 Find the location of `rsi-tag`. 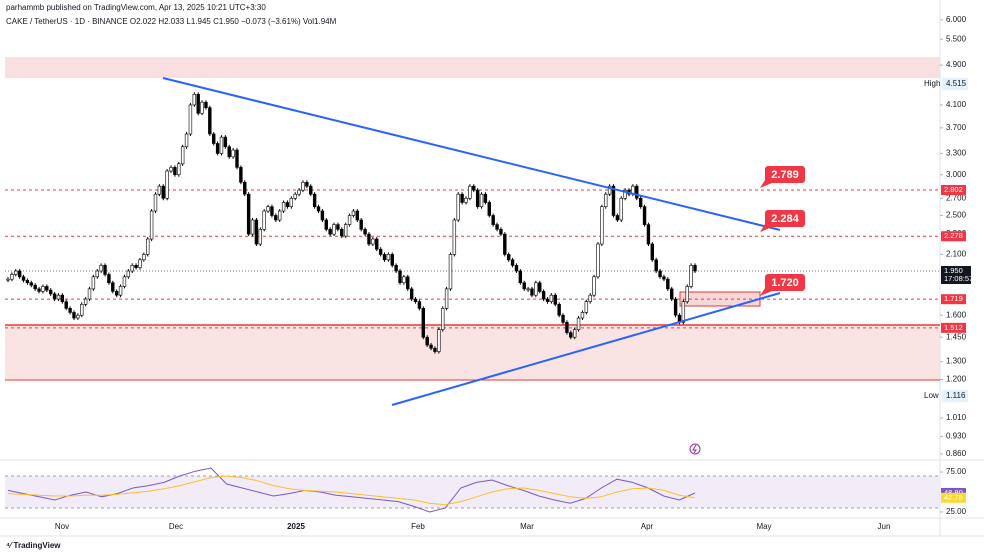

rsi-tag is located at coordinates (953, 497).